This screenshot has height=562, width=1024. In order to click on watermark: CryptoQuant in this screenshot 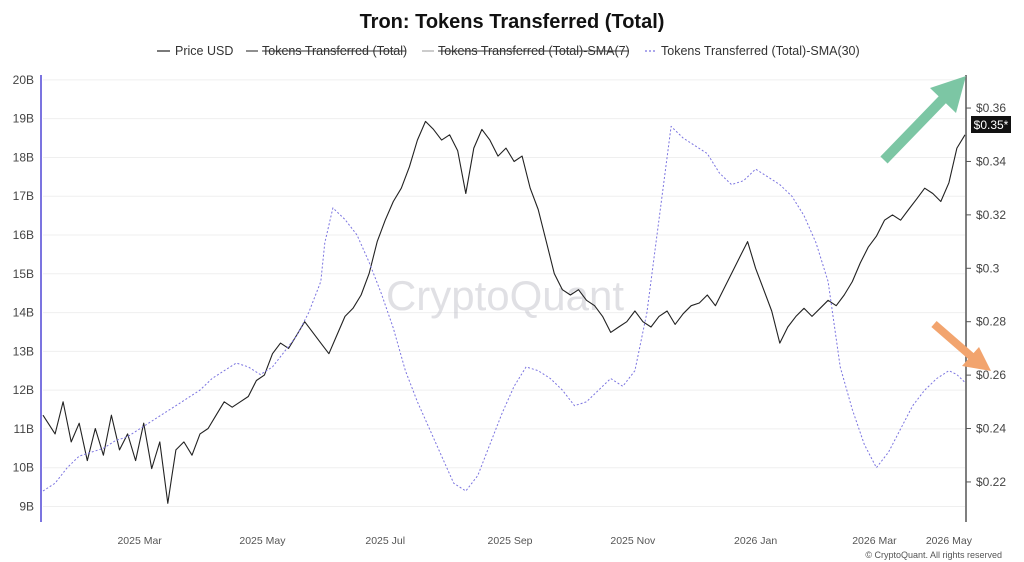, I will do `click(505, 295)`.